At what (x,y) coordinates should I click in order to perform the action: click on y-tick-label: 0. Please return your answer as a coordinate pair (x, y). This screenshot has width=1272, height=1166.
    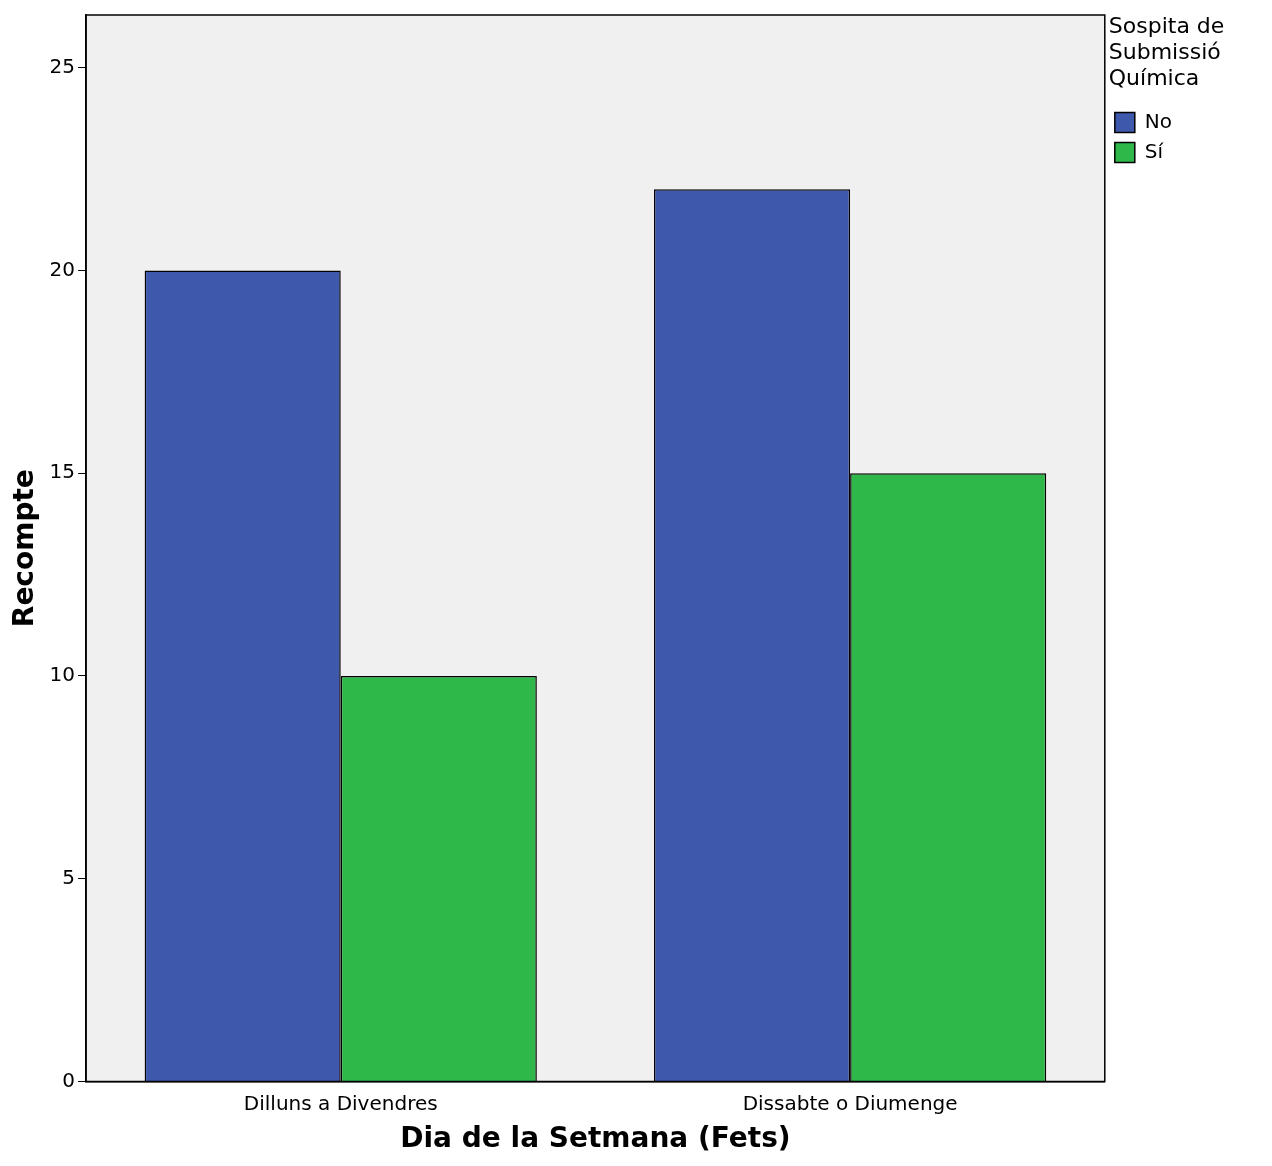
    Looking at the image, I should click on (69, 1079).